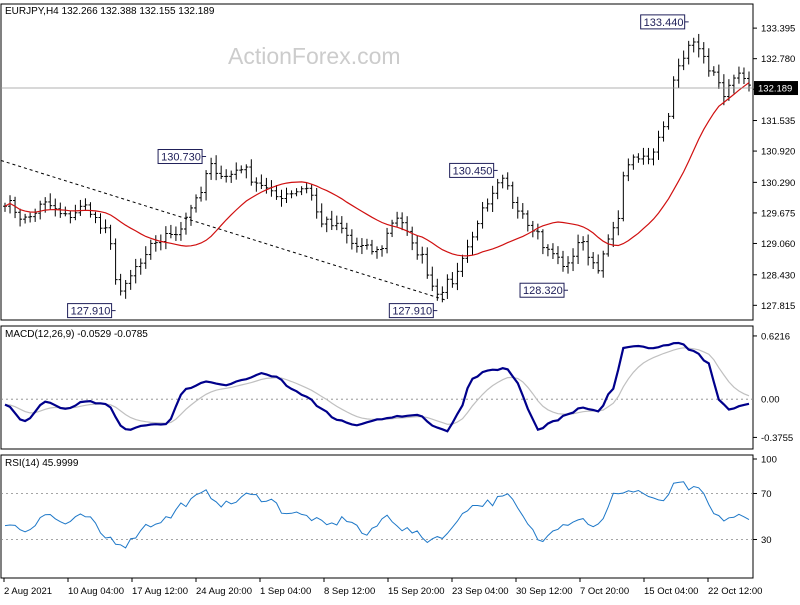  What do you see at coordinates (604, 591) in the screenshot?
I see `x-tick-label: 7 Oct 20:00` at bounding box center [604, 591].